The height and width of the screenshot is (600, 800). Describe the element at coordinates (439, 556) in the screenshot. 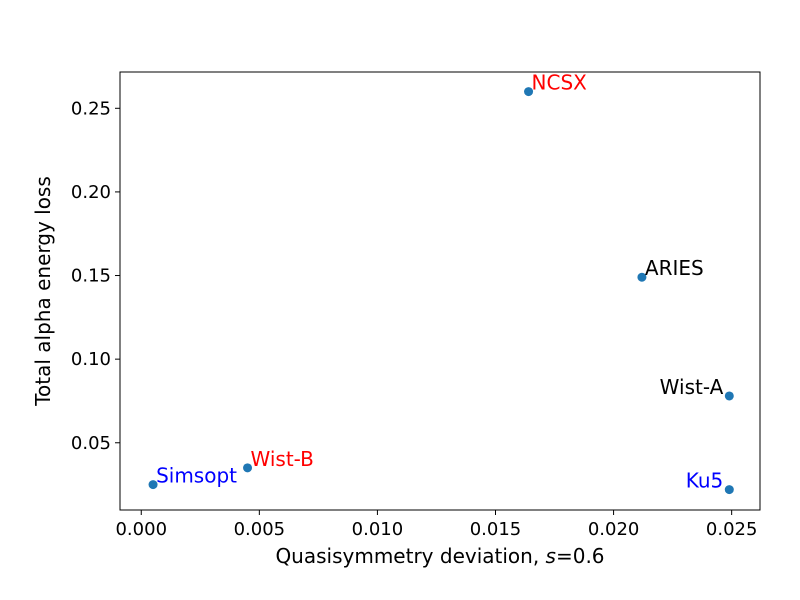

I see `x-axis-label: Quasisymmetry deviation, s=0.6` at that location.